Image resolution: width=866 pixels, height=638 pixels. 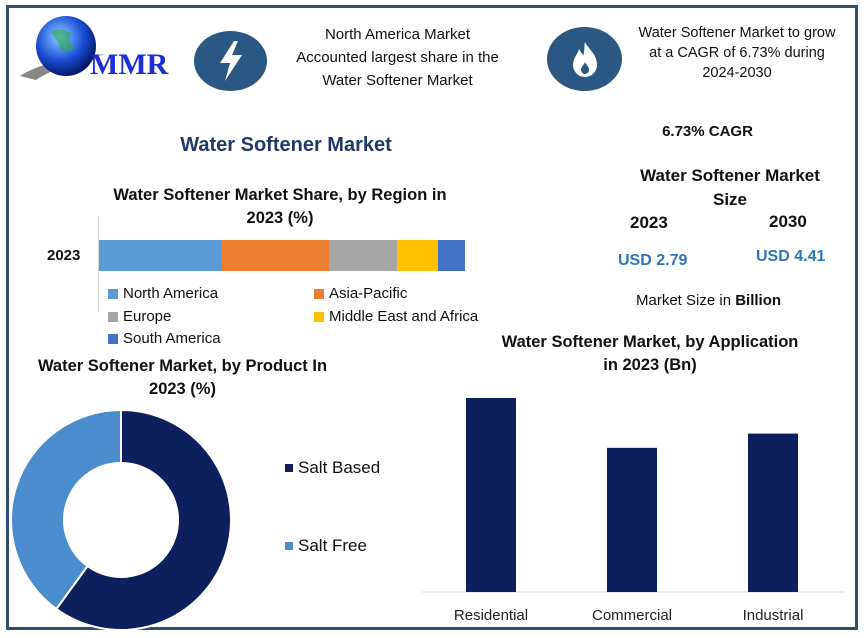 I want to click on x-tick-label: Commercial, so click(x=632, y=615).